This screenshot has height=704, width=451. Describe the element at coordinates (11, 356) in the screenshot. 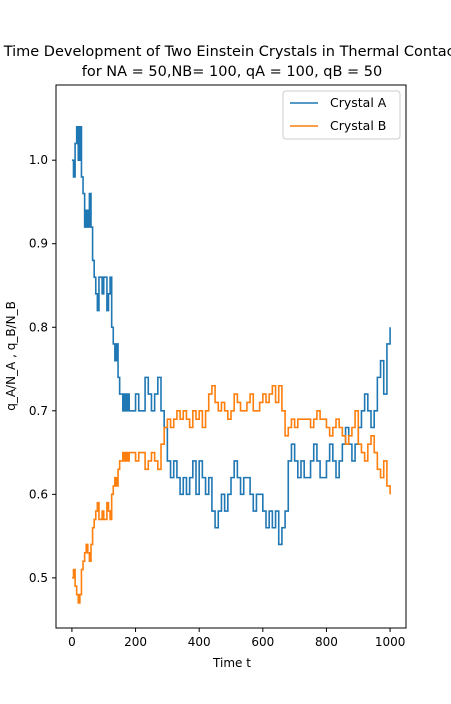

I see `y-axis-label: q_A/N_A , q_B/N_B` at that location.